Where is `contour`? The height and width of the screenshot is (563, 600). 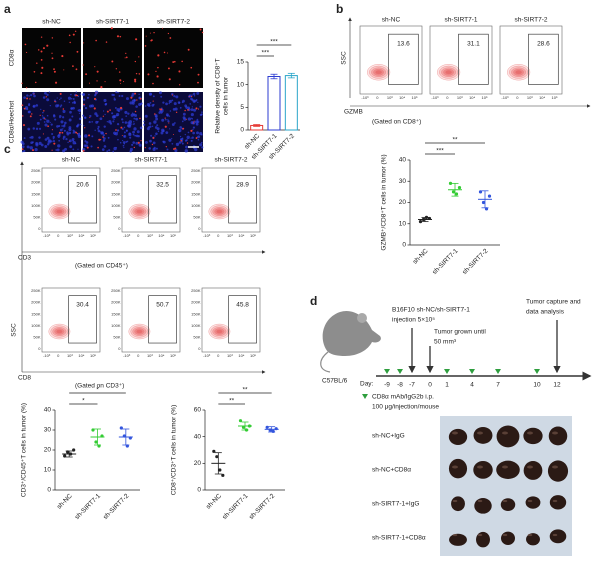 contour is located at coordinates (219, 331).